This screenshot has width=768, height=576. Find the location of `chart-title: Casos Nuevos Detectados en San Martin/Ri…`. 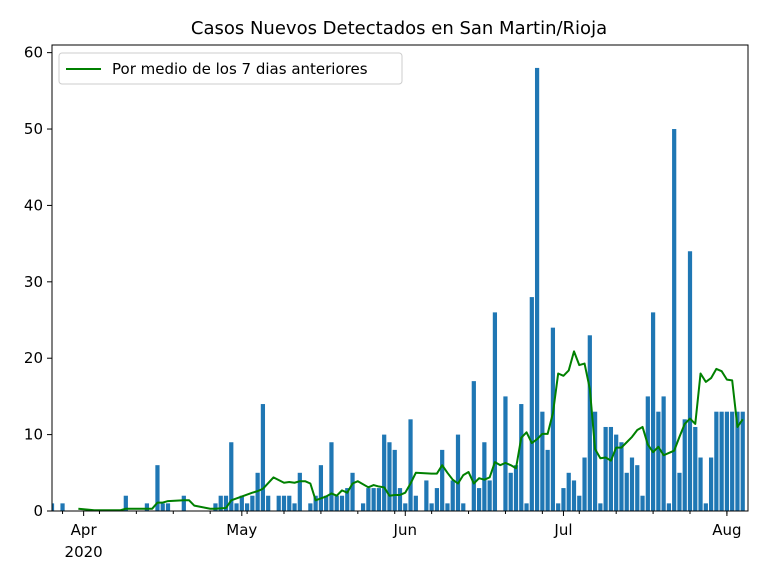

chart-title: Casos Nuevos Detectados en San Martin/Ri… is located at coordinates (399, 28).